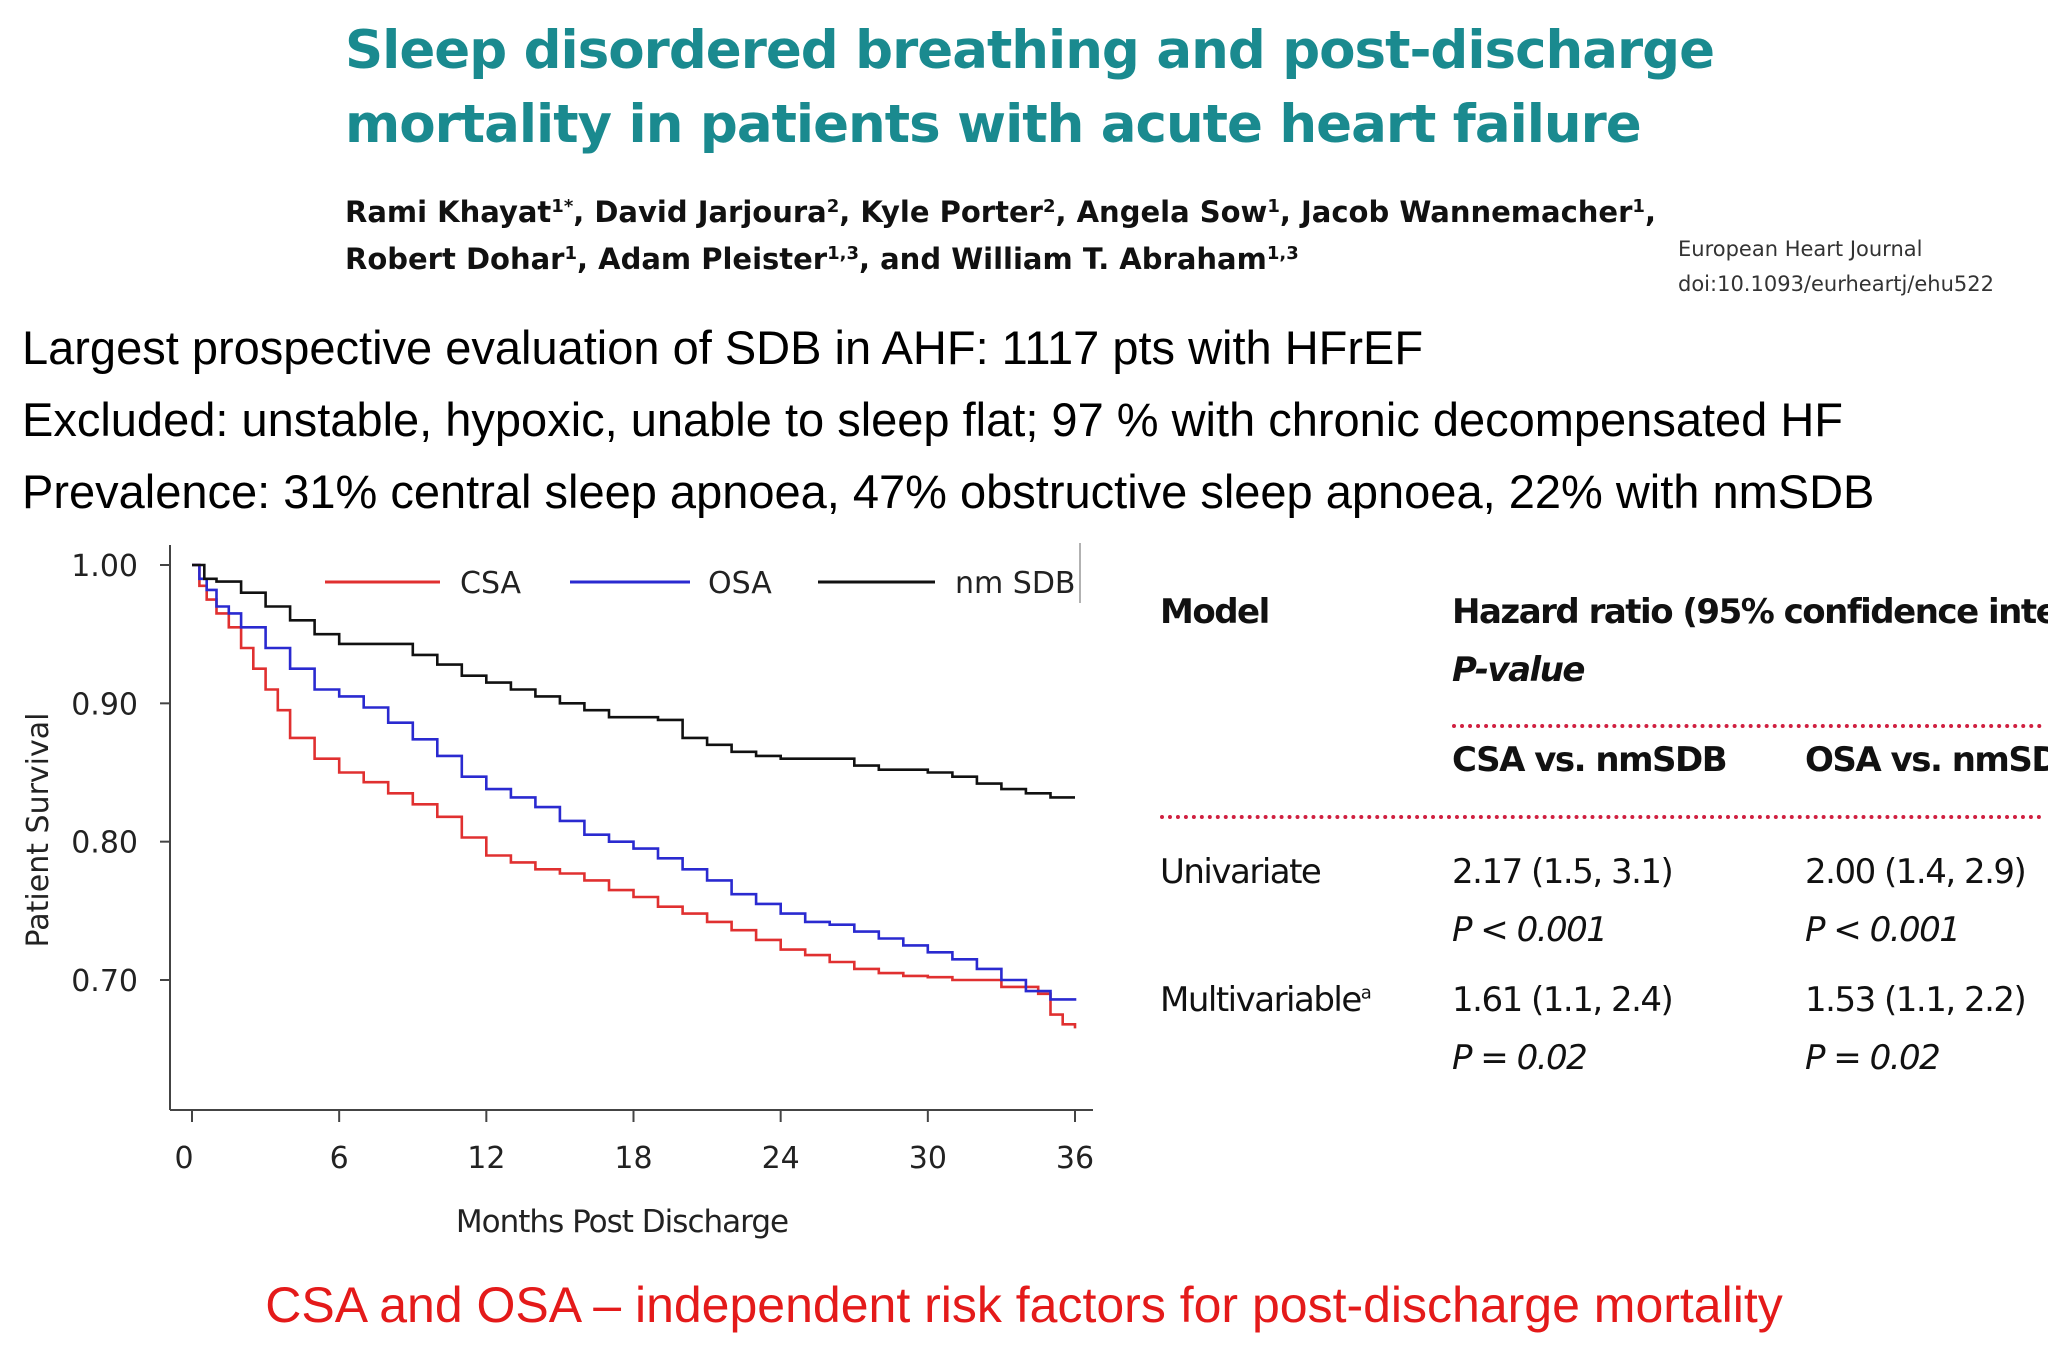 Image resolution: width=2048 pixels, height=1366 pixels. What do you see at coordinates (104, 981) in the screenshot?
I see `y-tick-label: 0.70` at bounding box center [104, 981].